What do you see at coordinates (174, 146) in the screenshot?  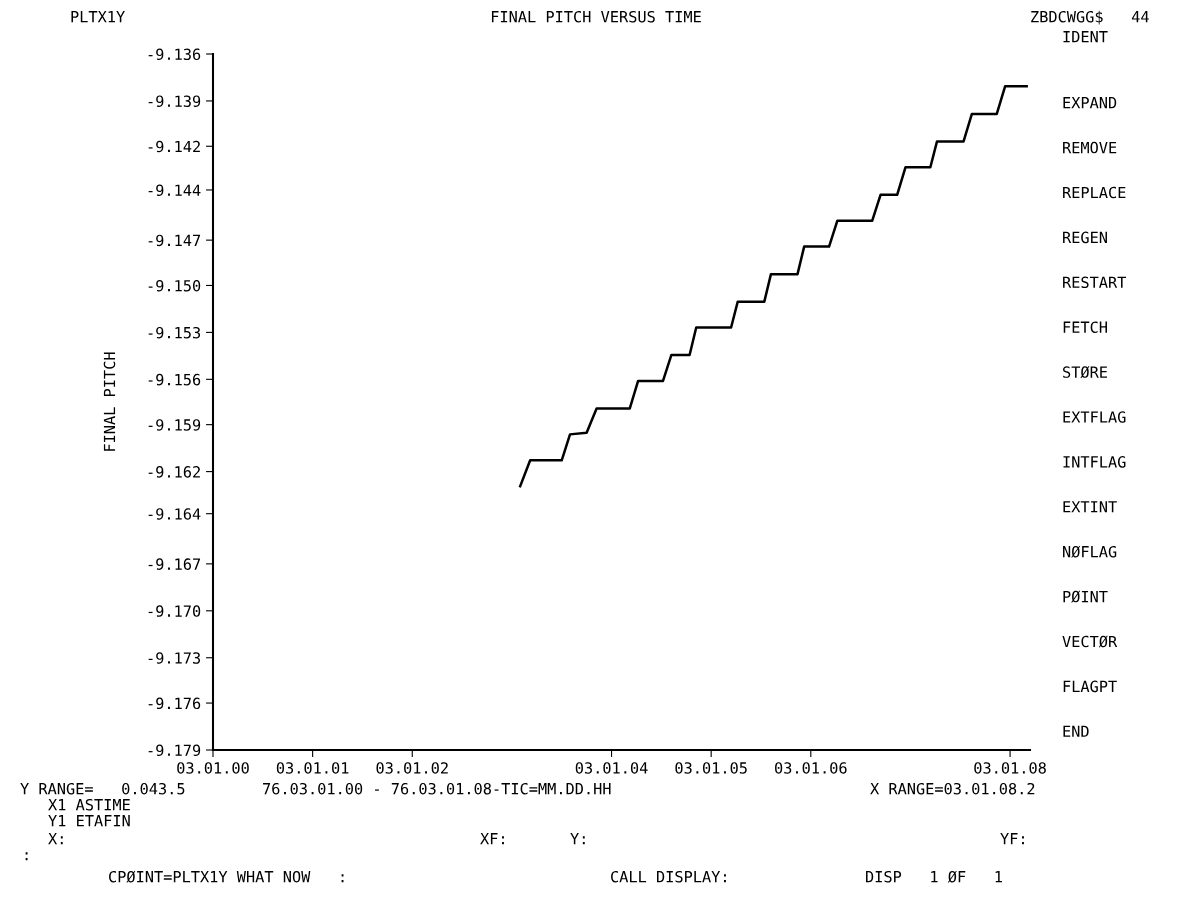 I see `y-tick-label: -9.142` at bounding box center [174, 146].